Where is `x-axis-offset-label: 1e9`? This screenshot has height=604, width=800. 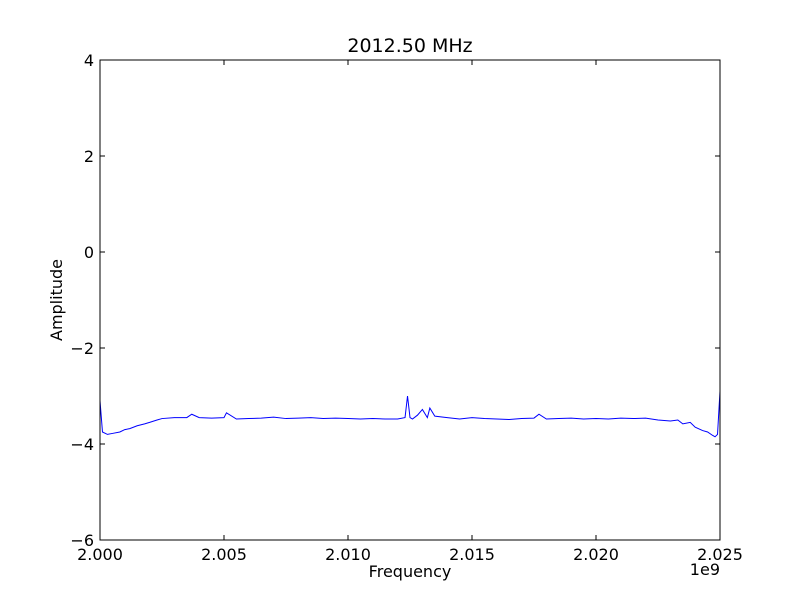
x-axis-offset-label: 1e9 is located at coordinates (705, 569).